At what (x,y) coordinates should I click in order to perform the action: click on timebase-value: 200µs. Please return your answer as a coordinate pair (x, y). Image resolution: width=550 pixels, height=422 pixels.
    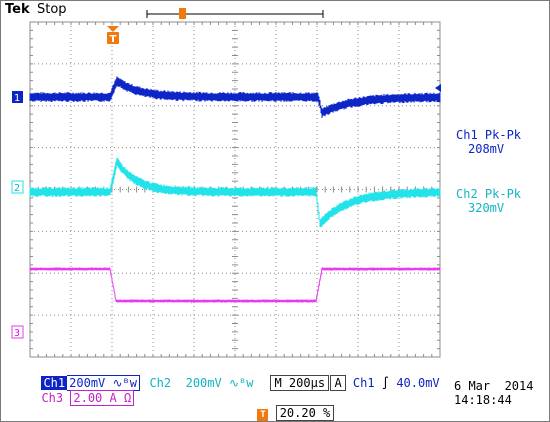
    Looking at the image, I should click on (307, 383).